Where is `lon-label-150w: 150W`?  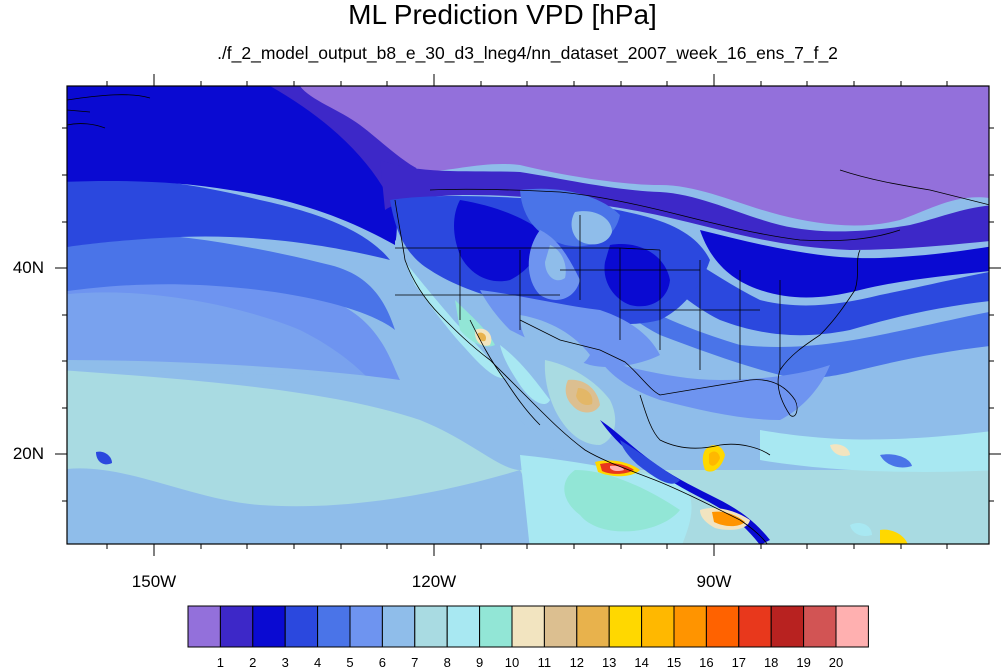 lon-label-150w: 150W is located at coordinates (154, 581).